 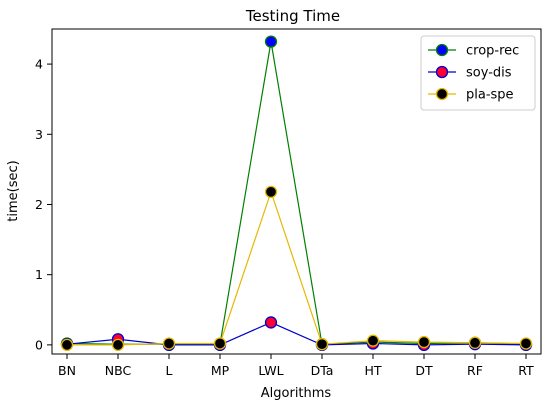 I want to click on y-tick-label: 0, so click(x=39, y=344).